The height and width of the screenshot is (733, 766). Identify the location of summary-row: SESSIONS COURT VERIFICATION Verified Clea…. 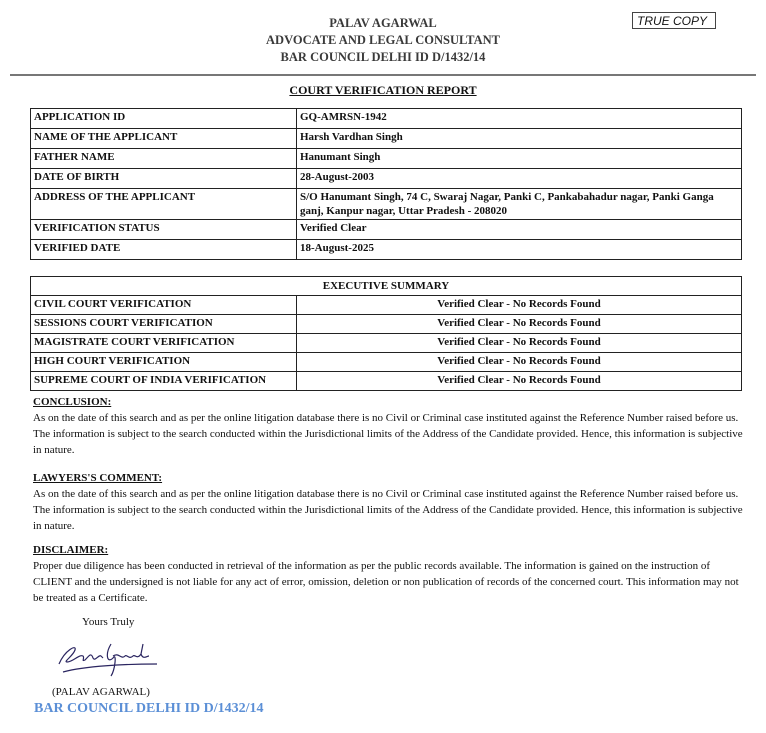
(386, 324).